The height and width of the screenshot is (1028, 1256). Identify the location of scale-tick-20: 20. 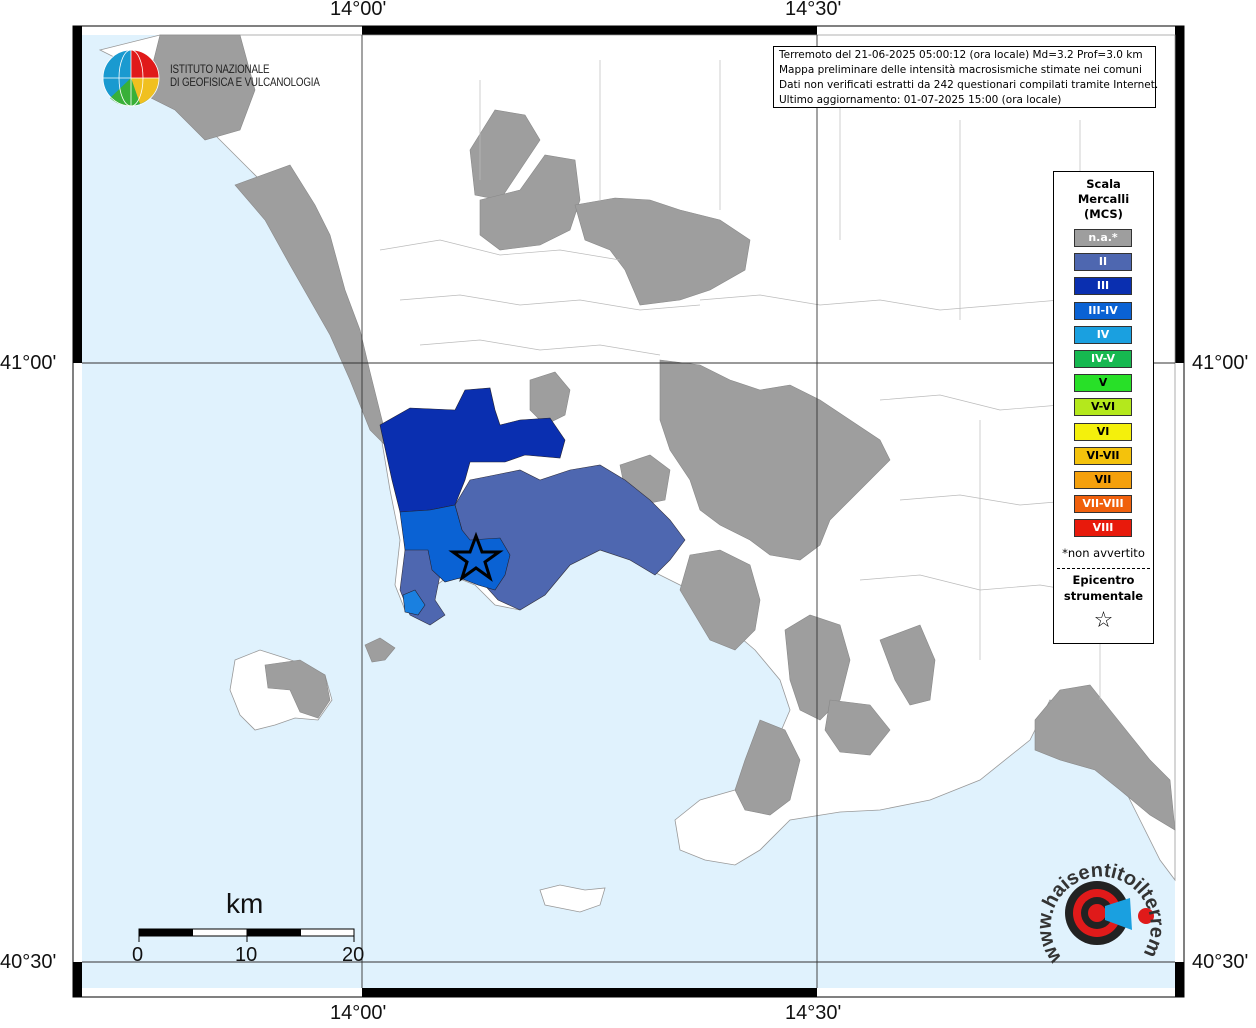
(353, 955).